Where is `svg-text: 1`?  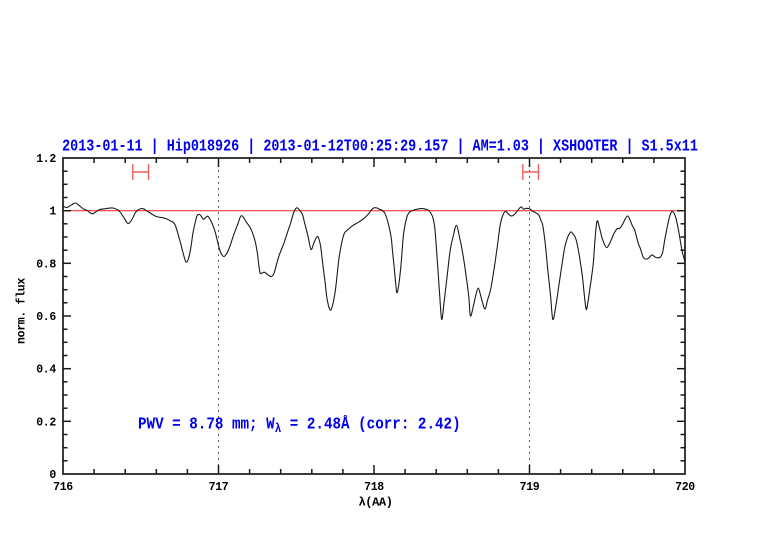 svg-text: 1 is located at coordinates (52, 212).